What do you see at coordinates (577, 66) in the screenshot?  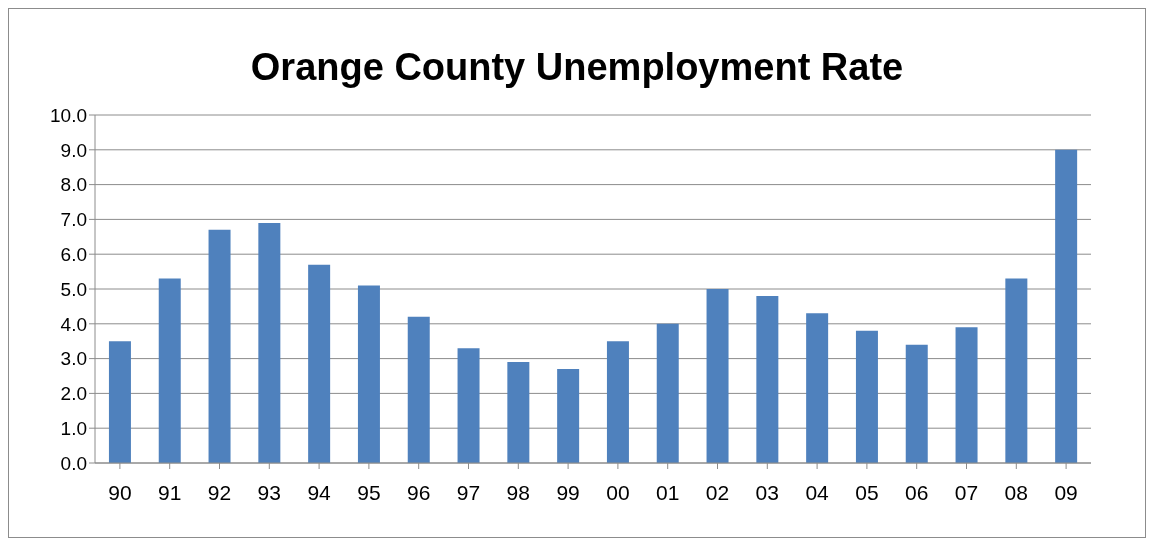 I see `chart-title: Orange County Unemployment Rate` at bounding box center [577, 66].